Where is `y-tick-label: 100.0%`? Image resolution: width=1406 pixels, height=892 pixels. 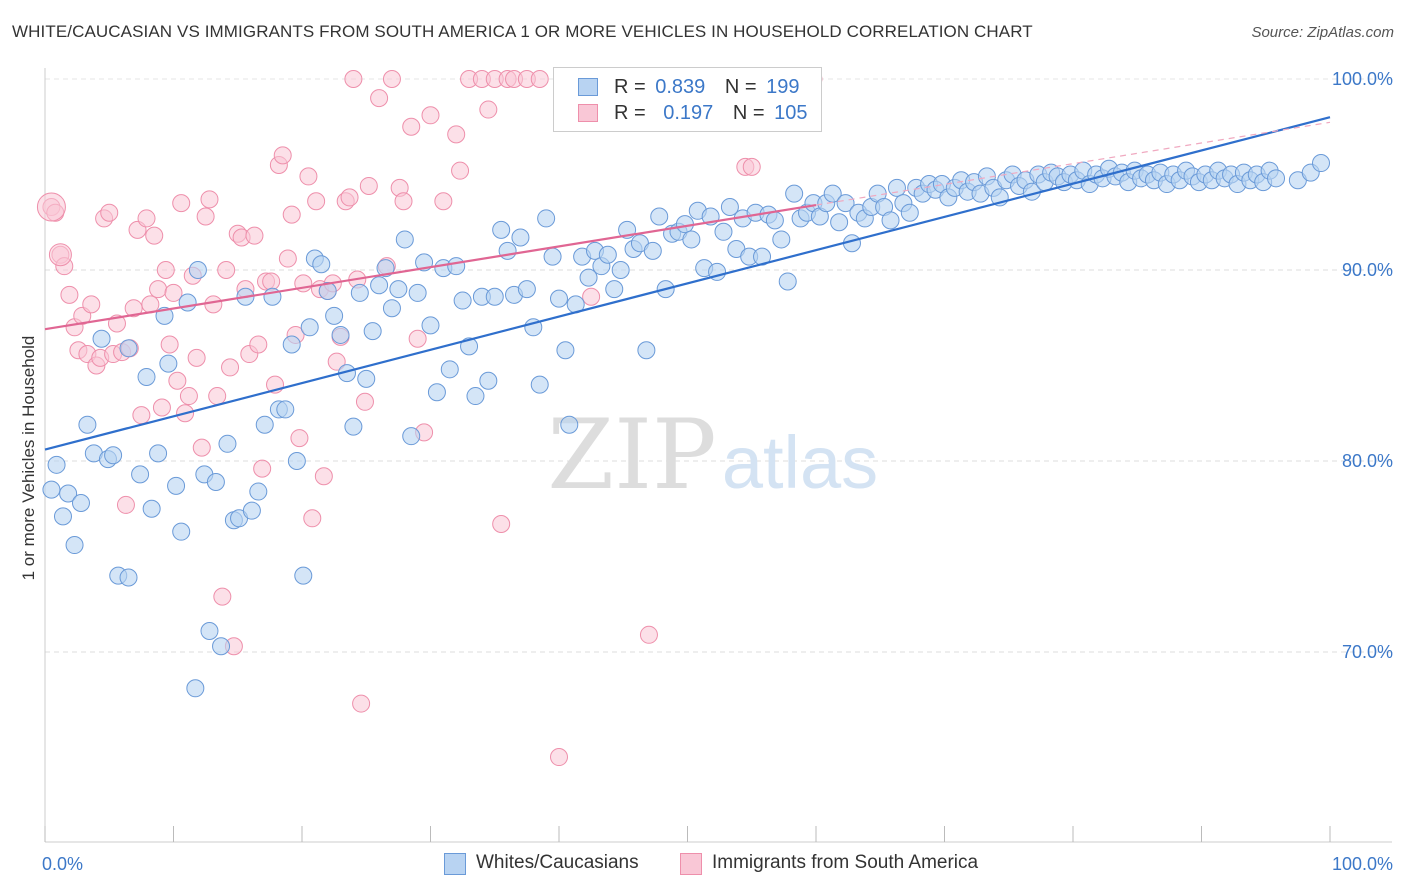
y-tick-label: 100.0% is located at coordinates (1362, 79).